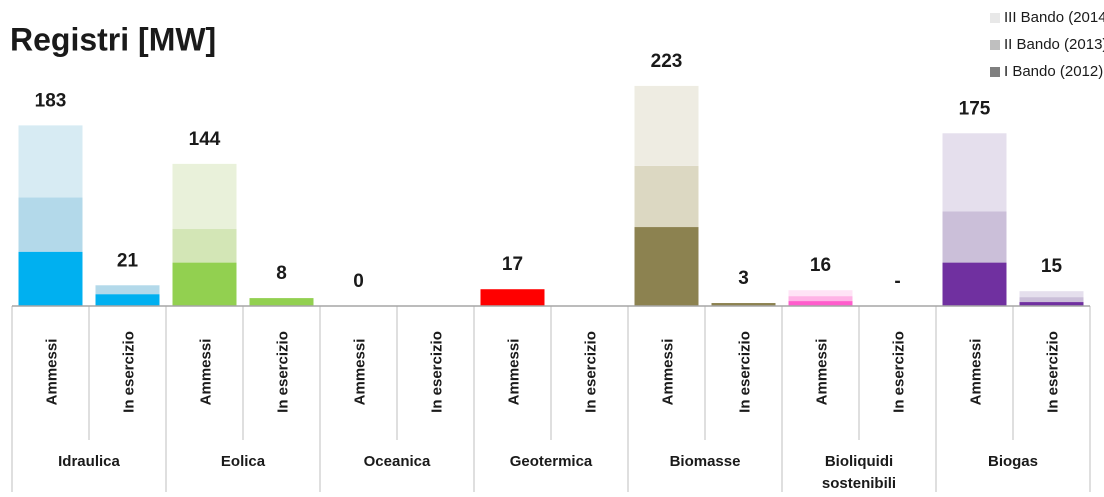 The width and height of the screenshot is (1104, 497). I want to click on group-label: Eolica, so click(243, 461).